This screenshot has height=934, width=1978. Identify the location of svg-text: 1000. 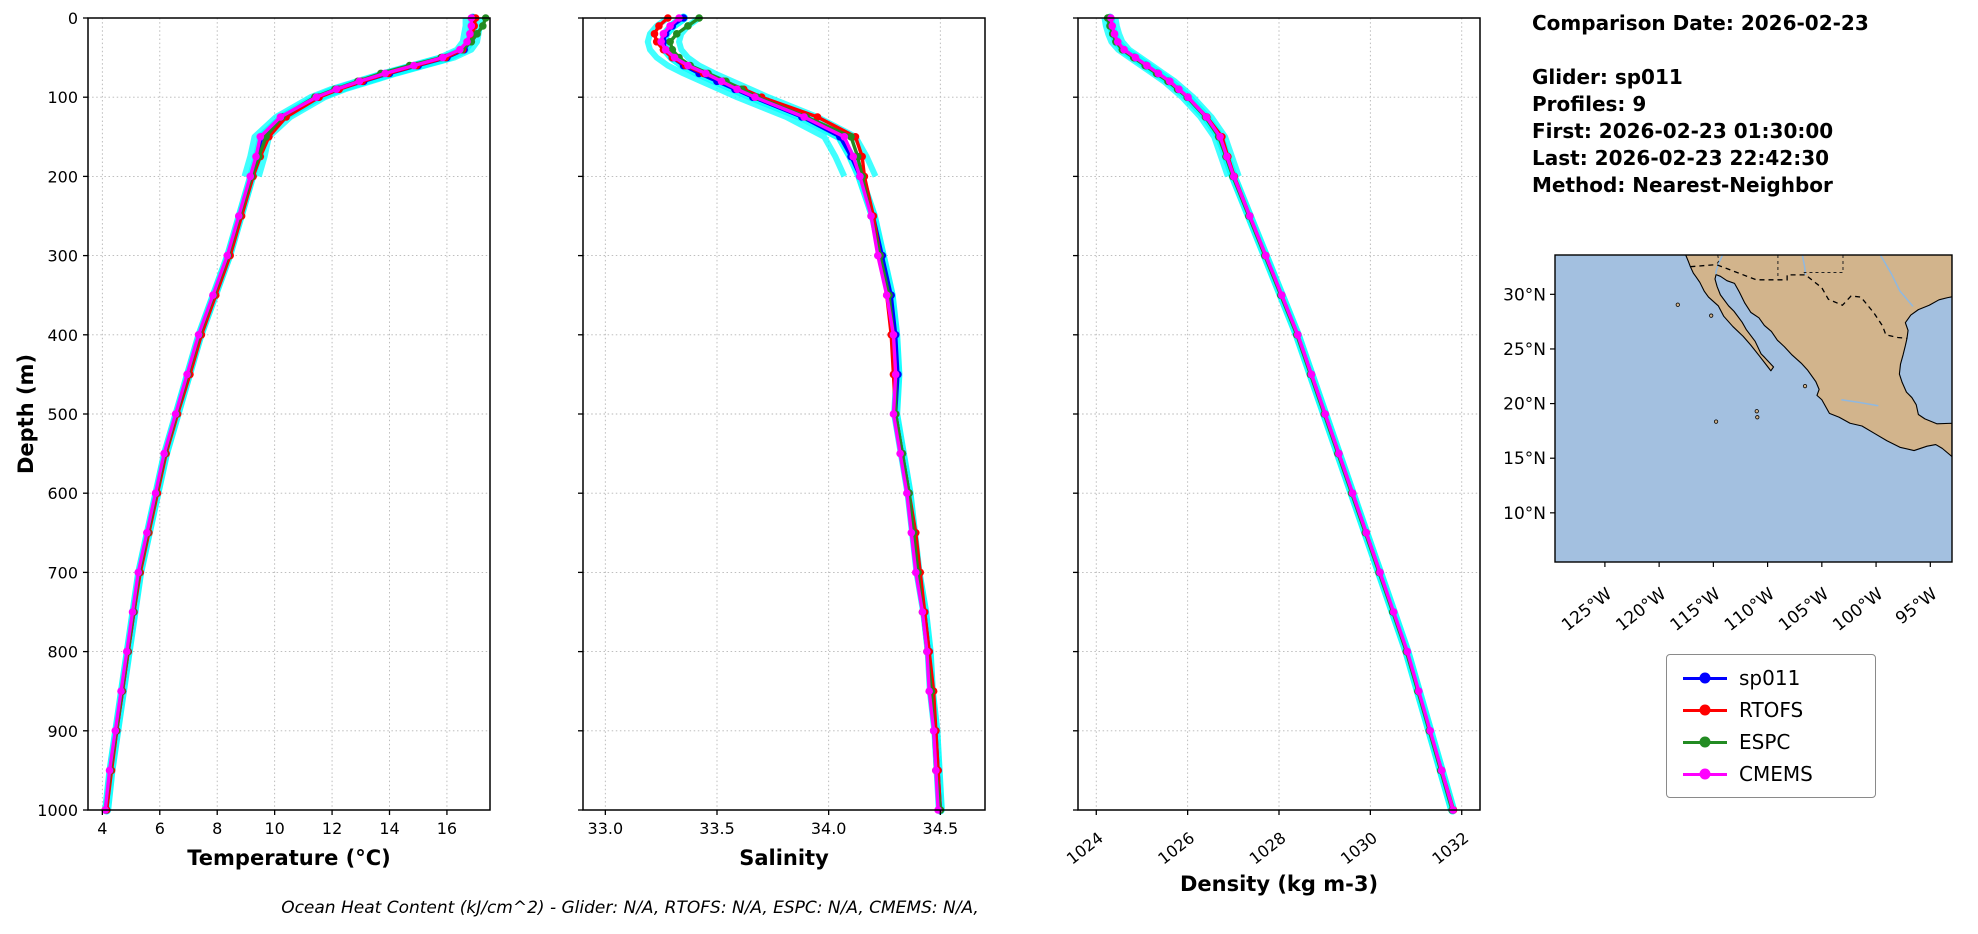
(57, 810).